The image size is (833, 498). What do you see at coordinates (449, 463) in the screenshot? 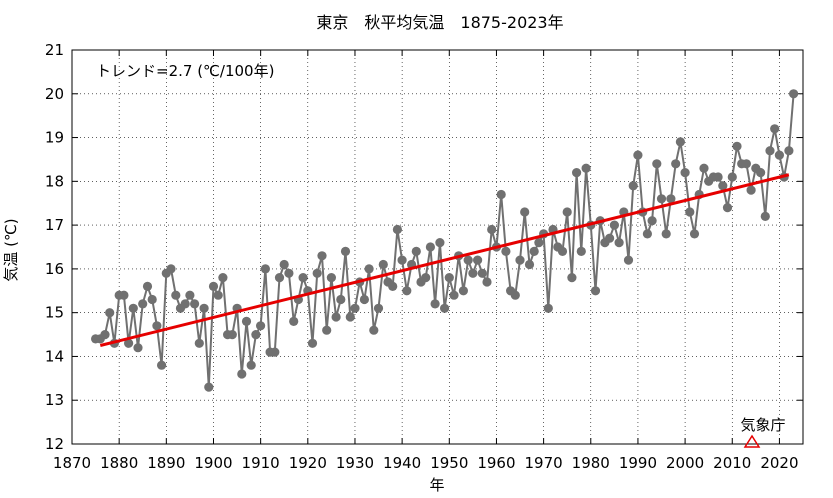
I see `x-tick-label: 1950` at bounding box center [449, 463].